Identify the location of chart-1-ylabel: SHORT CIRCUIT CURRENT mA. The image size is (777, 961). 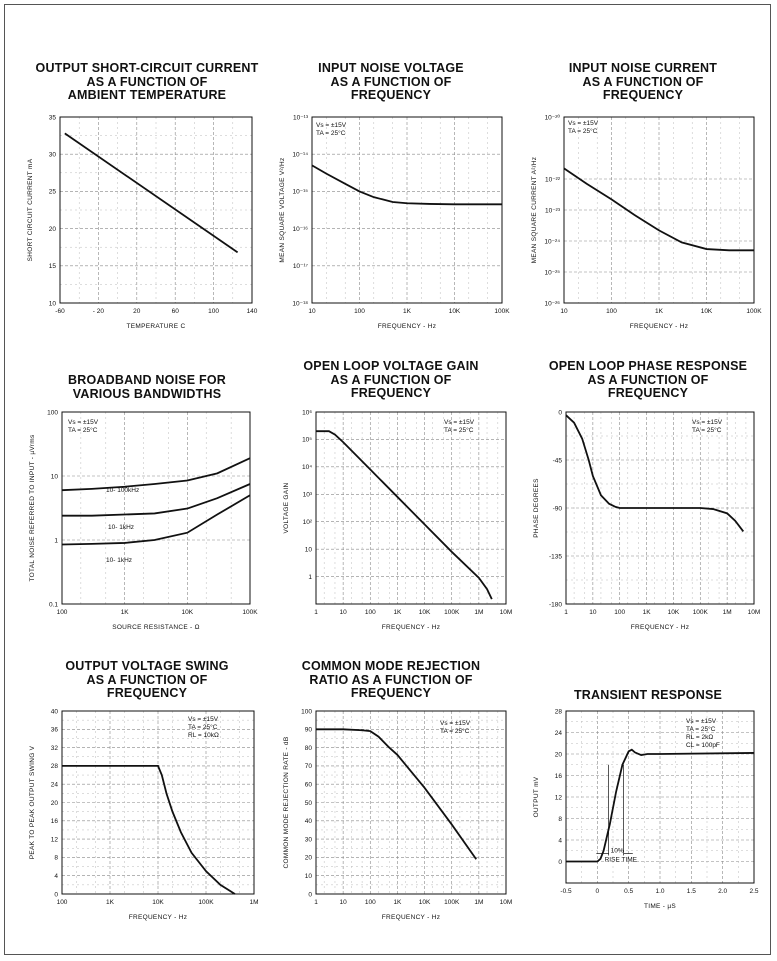
(30, 209).